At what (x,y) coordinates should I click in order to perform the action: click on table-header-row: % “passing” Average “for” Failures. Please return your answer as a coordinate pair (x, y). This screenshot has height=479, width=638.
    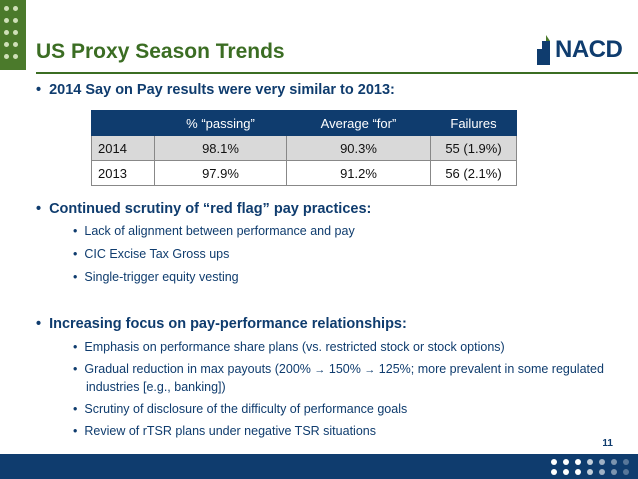
    Looking at the image, I should click on (304, 123).